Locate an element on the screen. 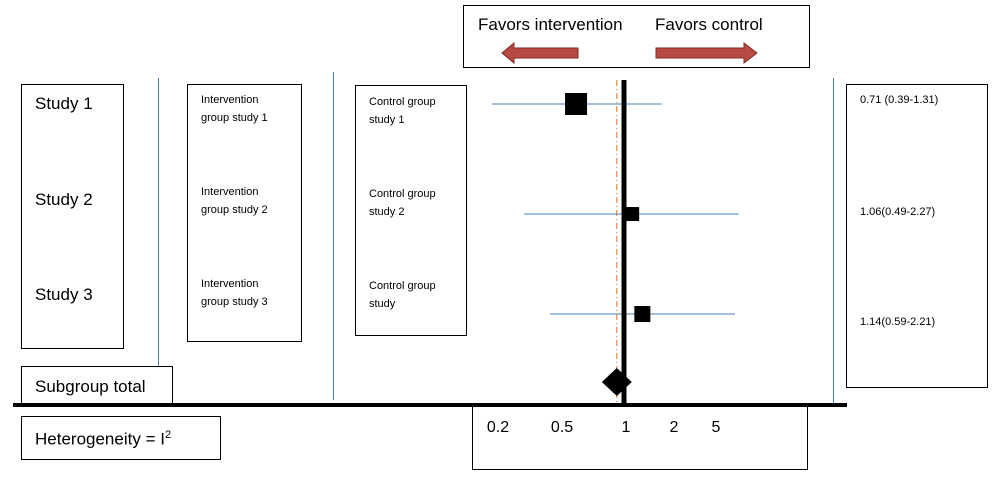 The width and height of the screenshot is (997, 485). control-study-3-line1: Control group is located at coordinates (402, 286).